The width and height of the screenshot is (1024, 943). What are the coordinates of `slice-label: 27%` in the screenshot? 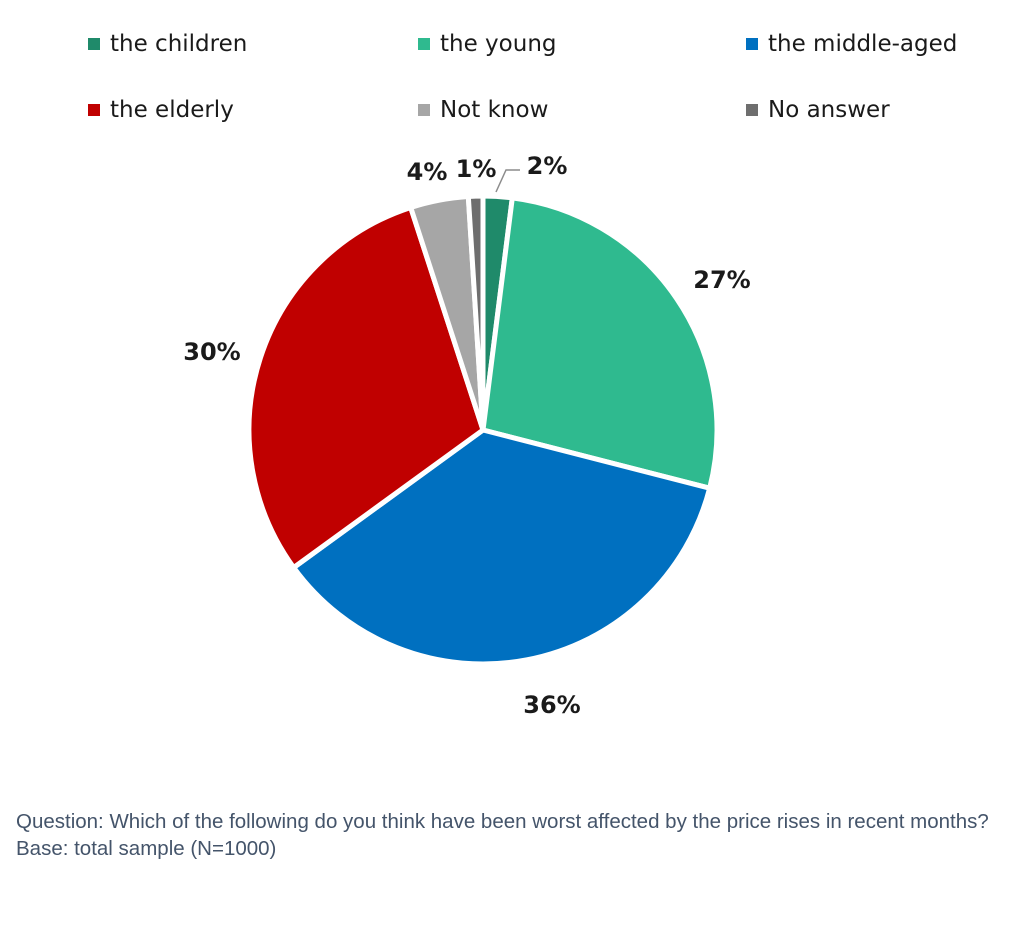 It's located at (721, 280).